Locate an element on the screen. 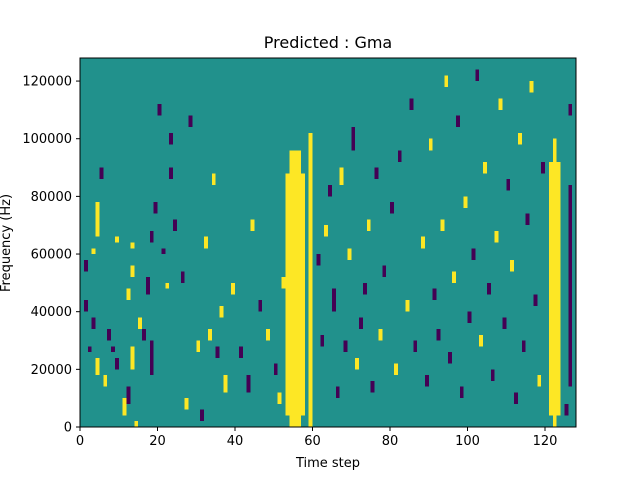  x-tick-label: 100 is located at coordinates (467, 441).